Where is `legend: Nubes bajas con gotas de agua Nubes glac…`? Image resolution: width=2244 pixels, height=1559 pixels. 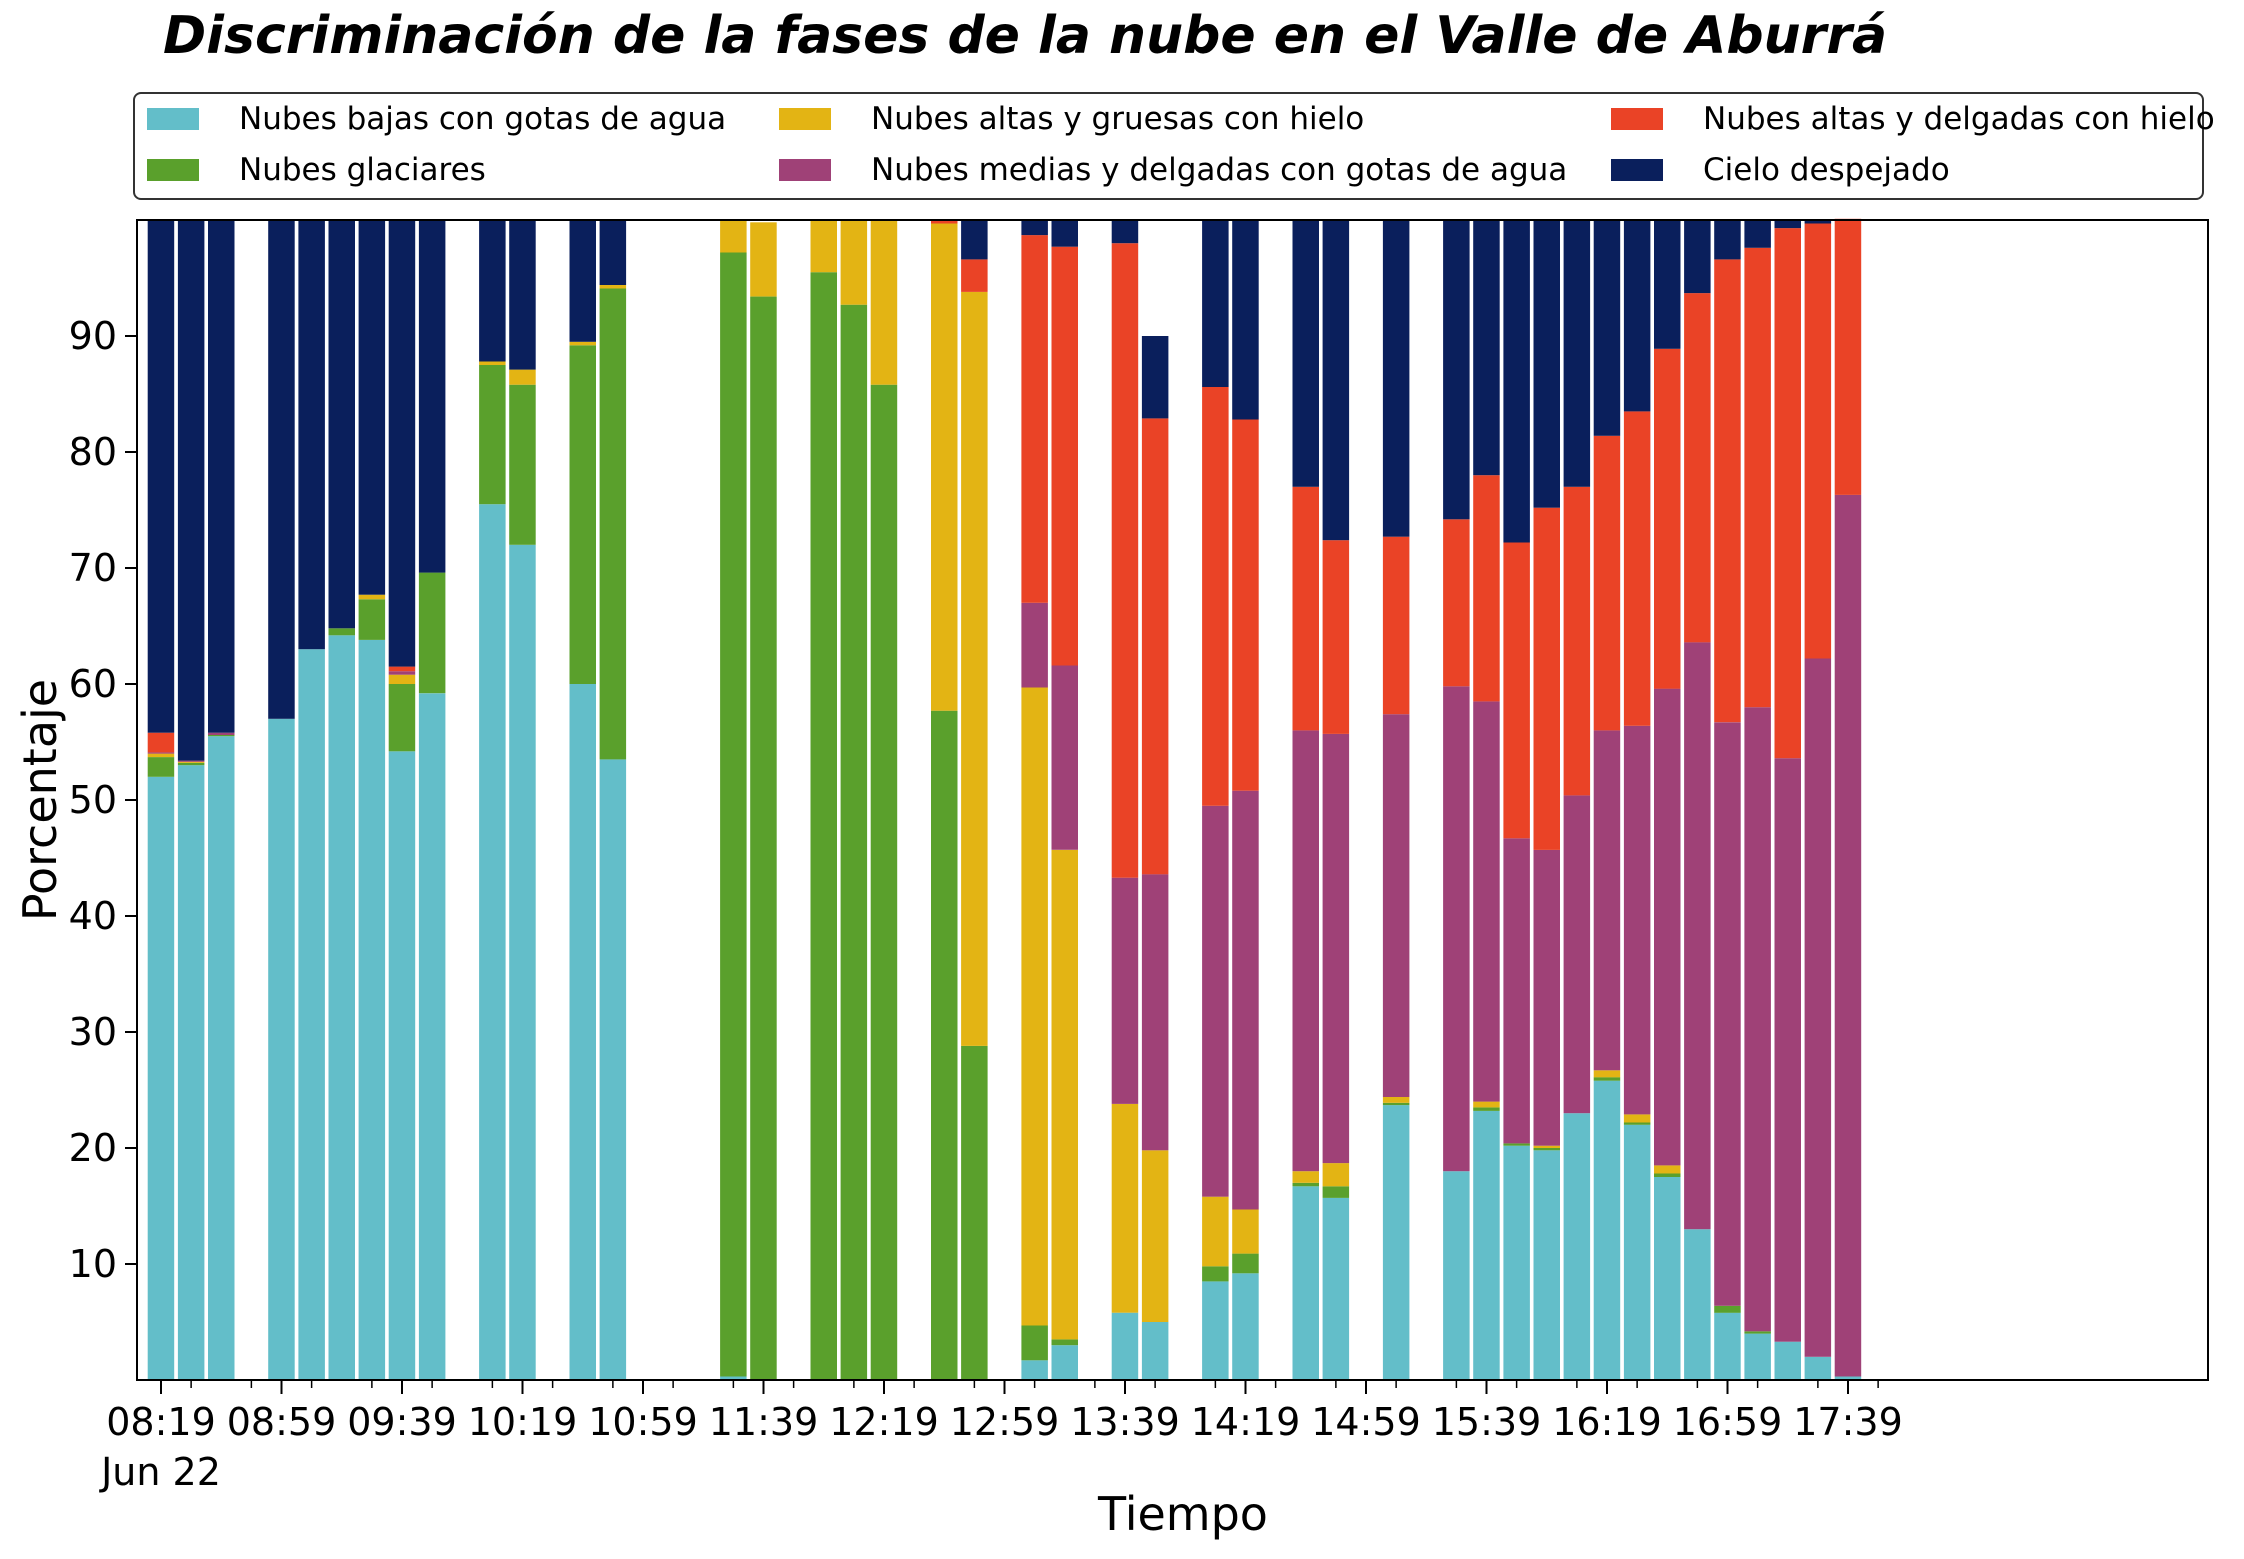
legend: Nubes bajas con gotas de agua Nubes glac… is located at coordinates (1174, 146).